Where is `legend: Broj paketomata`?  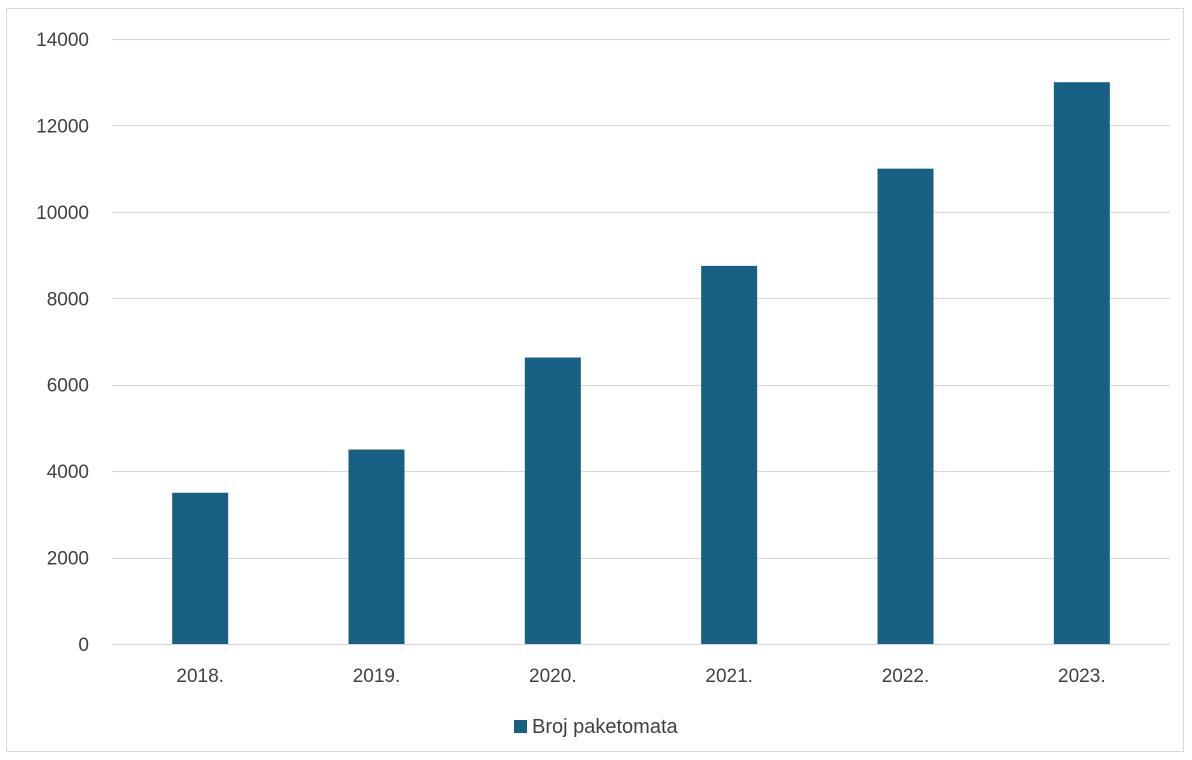
legend: Broj paketomata is located at coordinates (596, 727).